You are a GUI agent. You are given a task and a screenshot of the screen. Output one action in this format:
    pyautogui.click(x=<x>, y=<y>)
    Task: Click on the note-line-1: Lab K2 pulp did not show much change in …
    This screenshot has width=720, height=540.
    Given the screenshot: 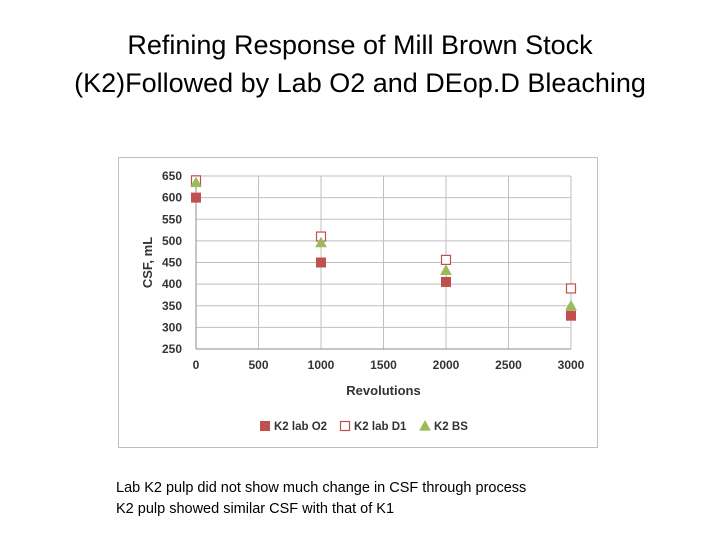 What is the action you would take?
    pyautogui.click(x=321, y=488)
    